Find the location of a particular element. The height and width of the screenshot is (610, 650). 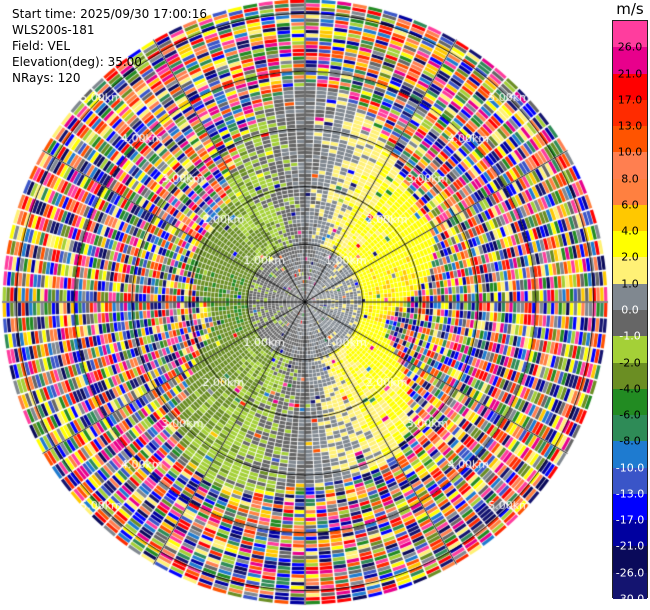

colorbar-tick-label: -17.0 is located at coordinates (630, 520).